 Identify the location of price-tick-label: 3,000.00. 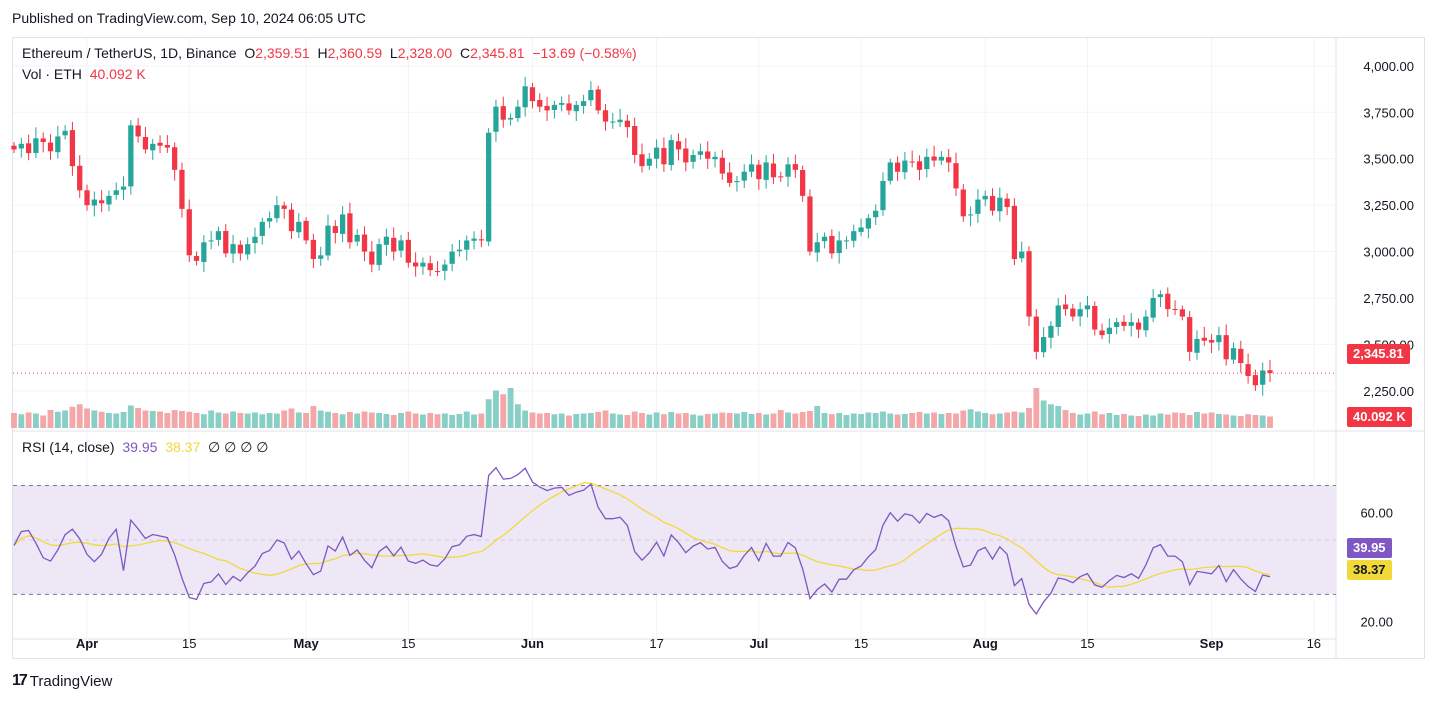
(1388, 252).